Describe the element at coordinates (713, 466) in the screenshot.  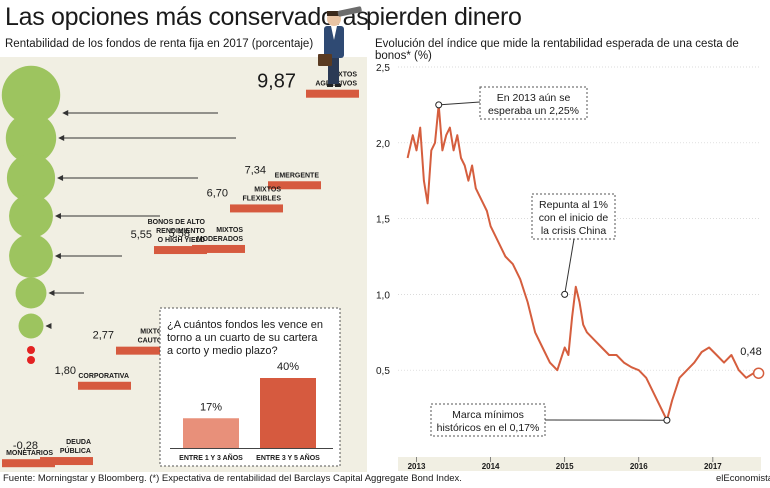
I see `x-tick-label: 2017` at that location.